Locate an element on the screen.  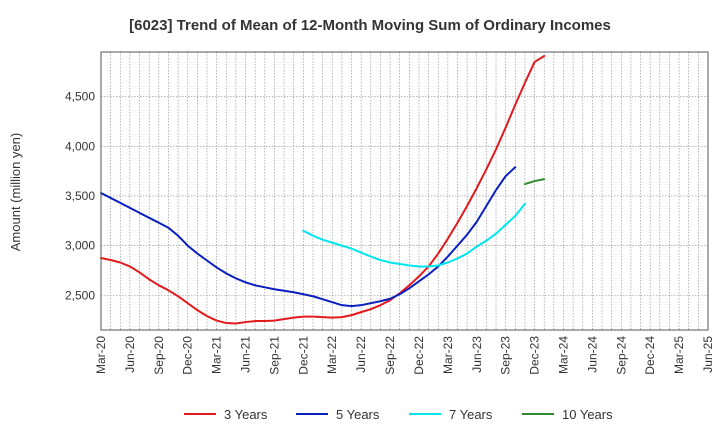
y-tick-label: 2,500 is located at coordinates (80, 295).